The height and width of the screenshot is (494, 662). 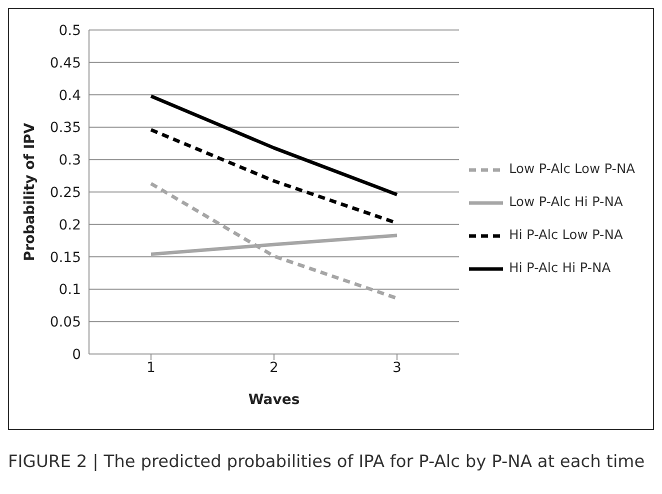 What do you see at coordinates (274, 368) in the screenshot?
I see `x-tick-label: 2` at bounding box center [274, 368].